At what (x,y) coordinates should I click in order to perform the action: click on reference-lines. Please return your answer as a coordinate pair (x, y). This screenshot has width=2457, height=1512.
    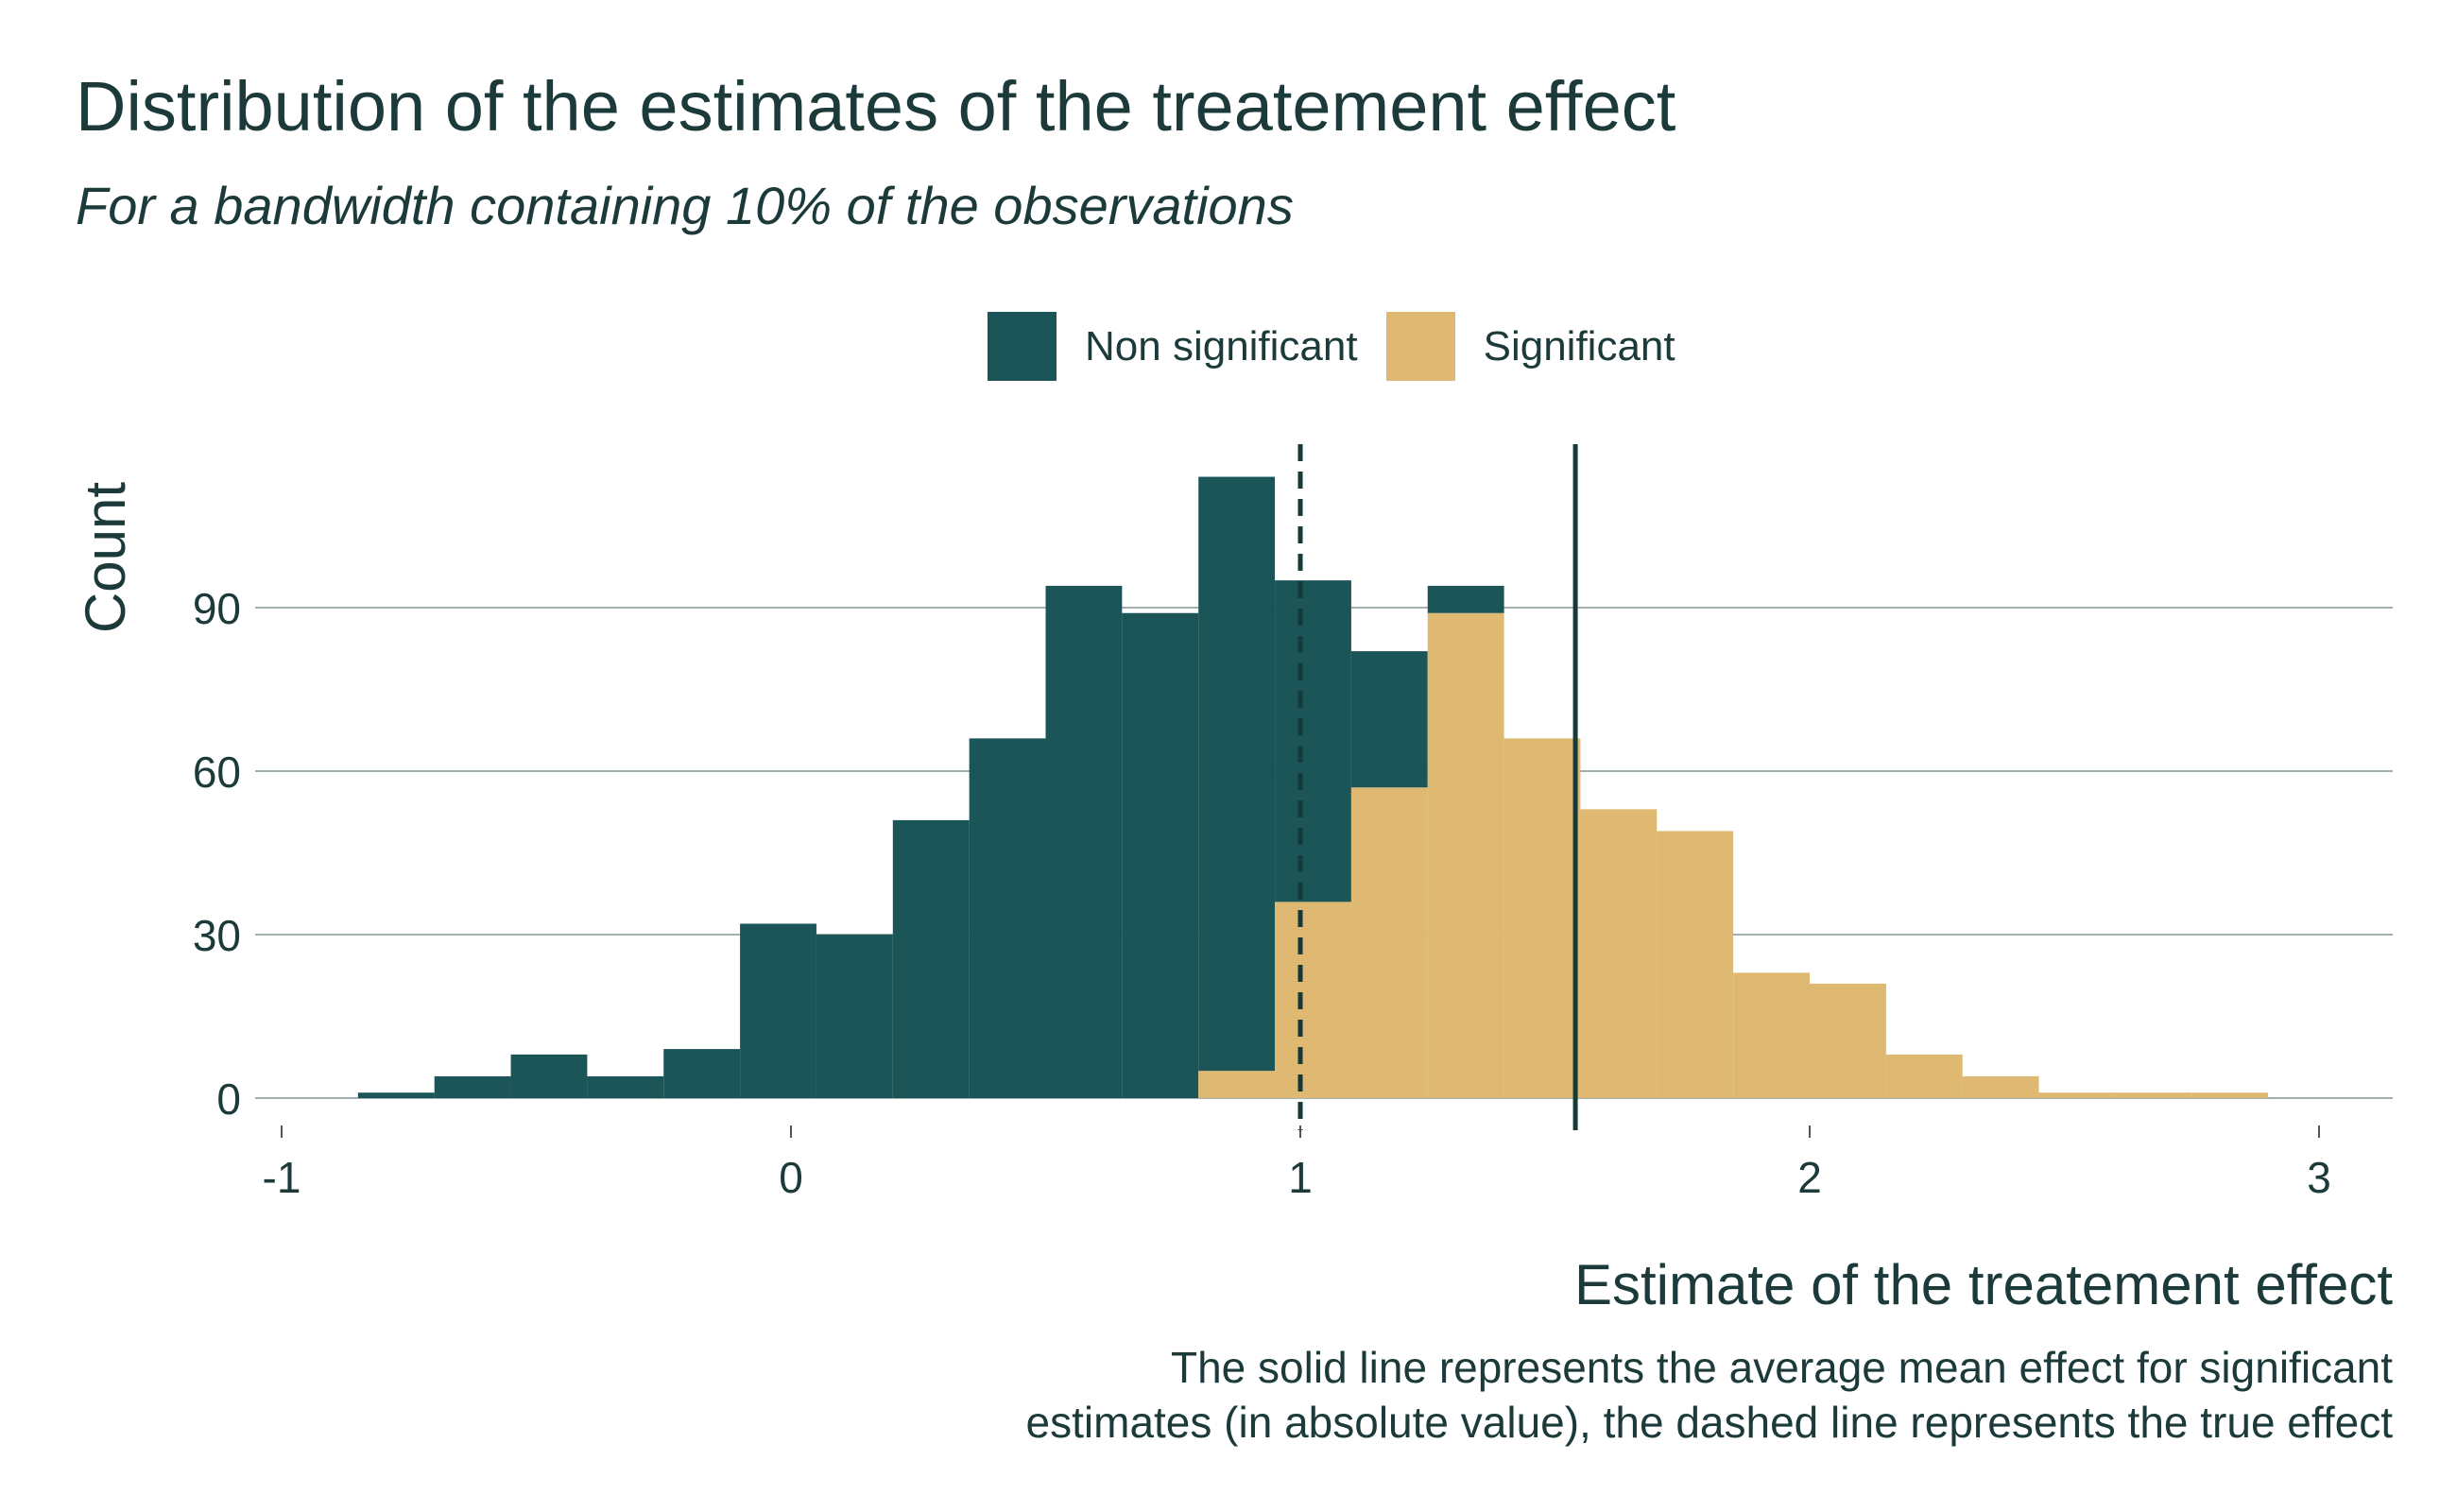
    Looking at the image, I should click on (1437, 787).